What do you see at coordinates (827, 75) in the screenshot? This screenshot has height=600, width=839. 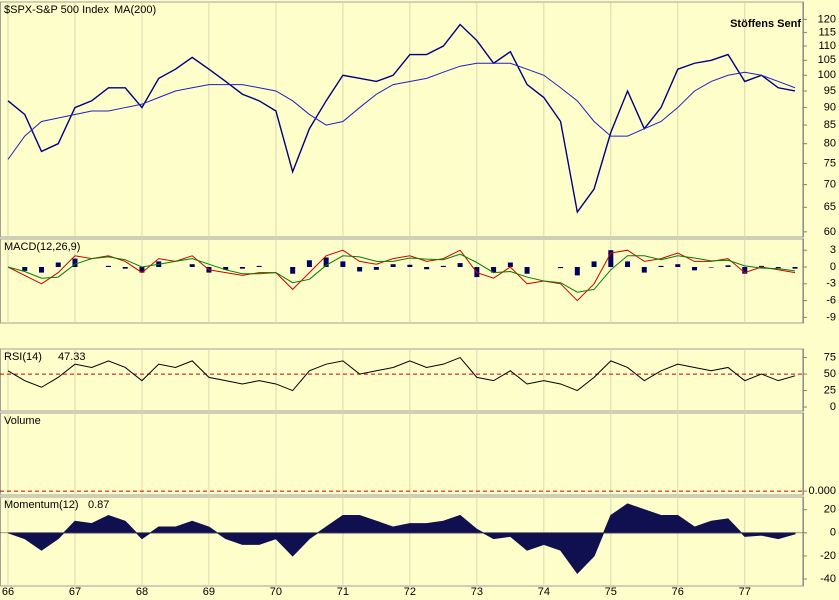 I see `y-tick-label: 100` at bounding box center [827, 75].